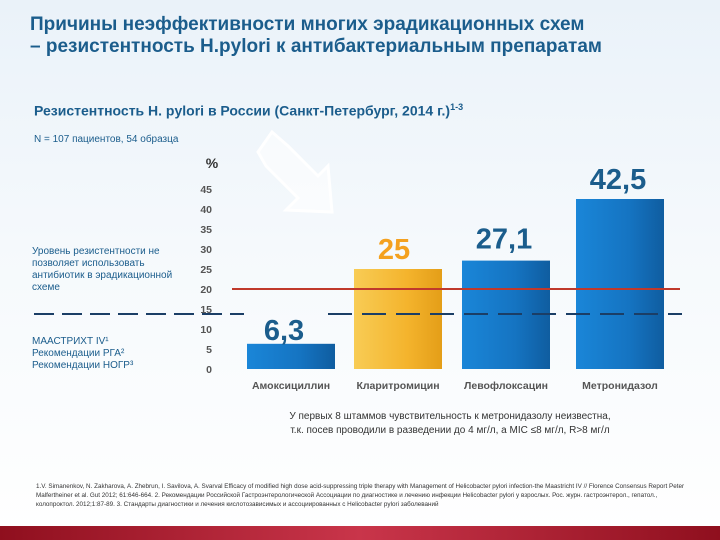 Image resolution: width=720 pixels, height=540 pixels. I want to click on guideline-maastricht: МААСТРИХТ IV¹, so click(70, 341).